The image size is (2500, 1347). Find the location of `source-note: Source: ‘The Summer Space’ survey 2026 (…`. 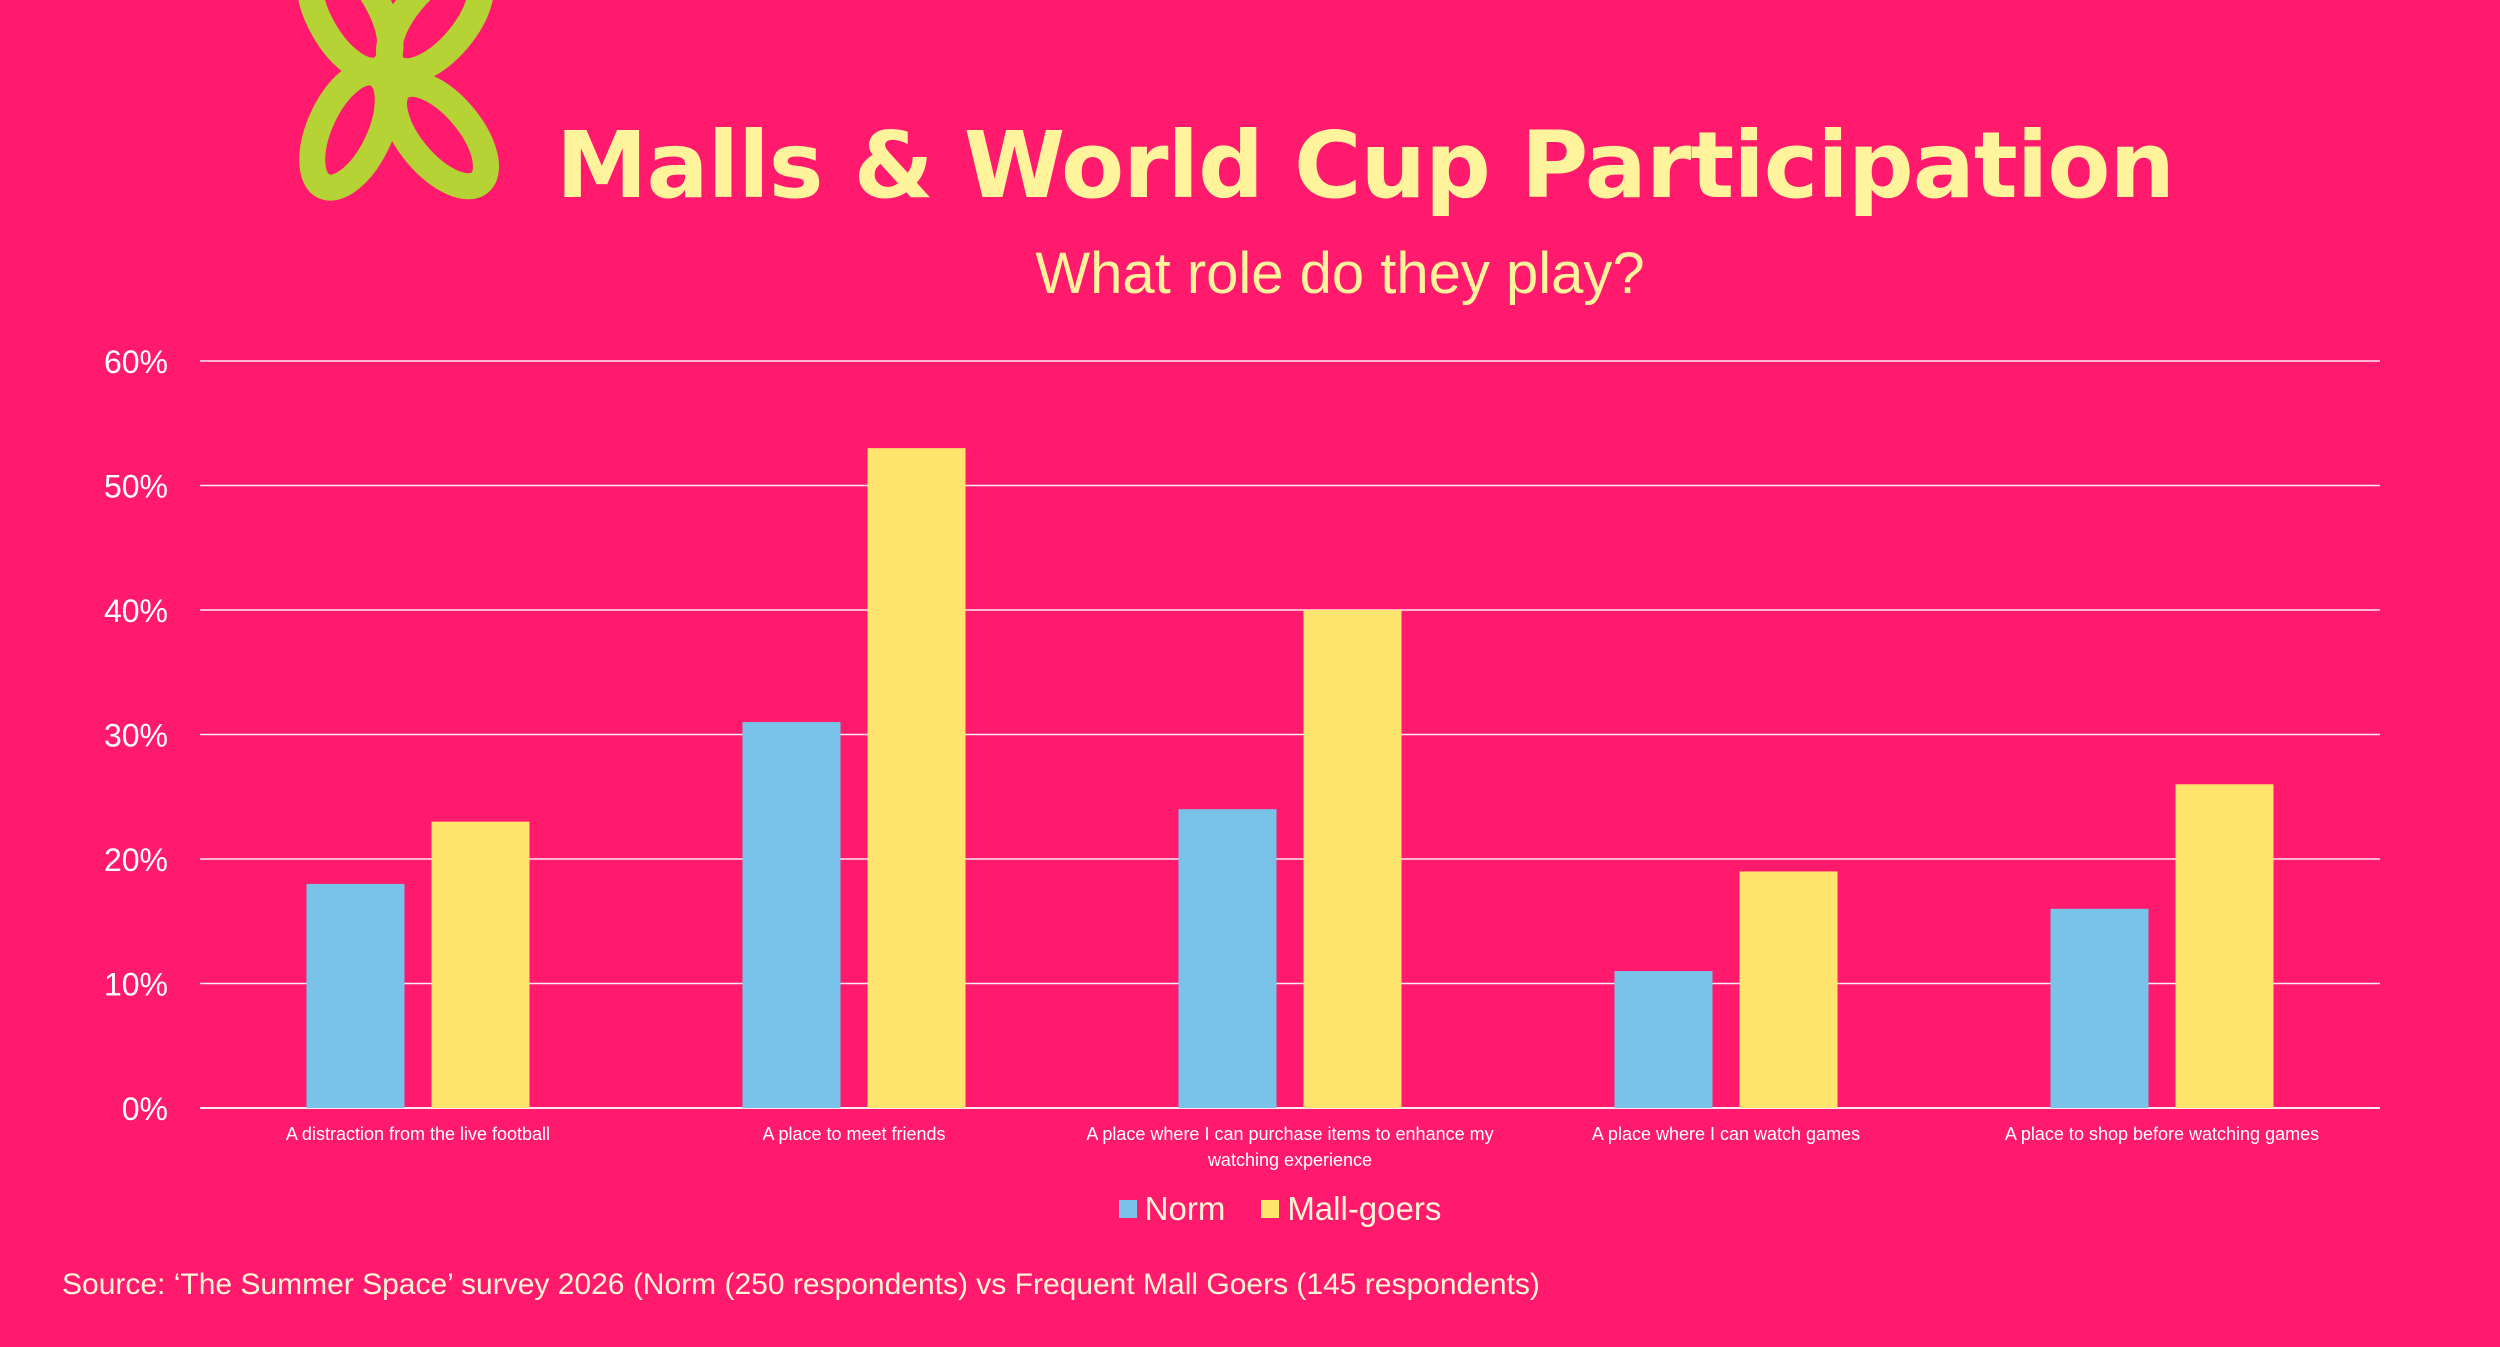

source-note: Source: ‘The Summer Space’ survey 2026 (… is located at coordinates (801, 1284).